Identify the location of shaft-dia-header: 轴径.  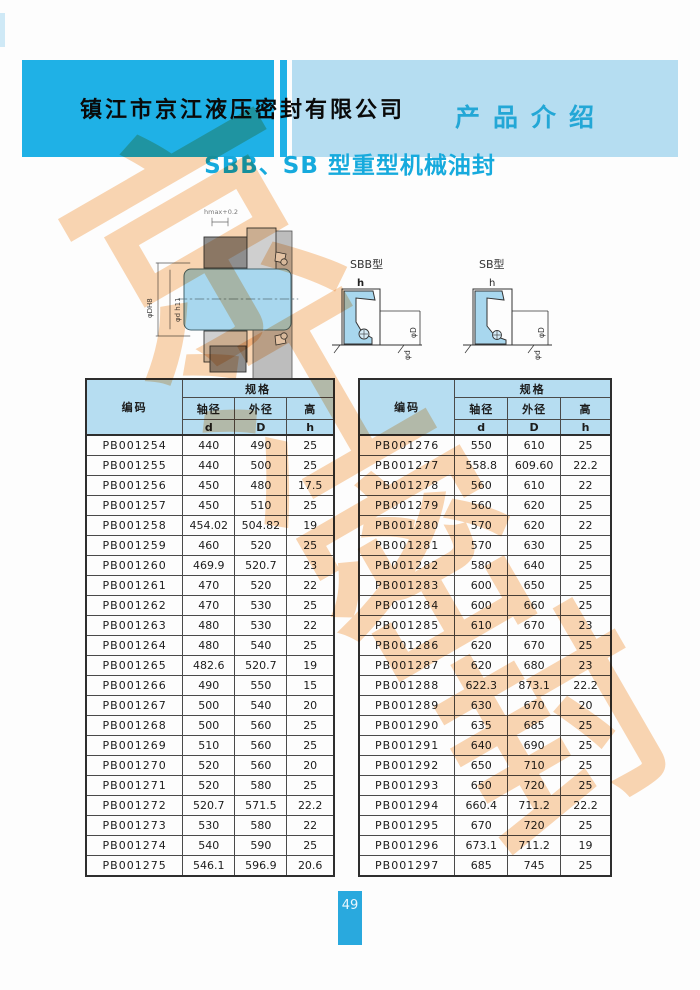
(481, 408).